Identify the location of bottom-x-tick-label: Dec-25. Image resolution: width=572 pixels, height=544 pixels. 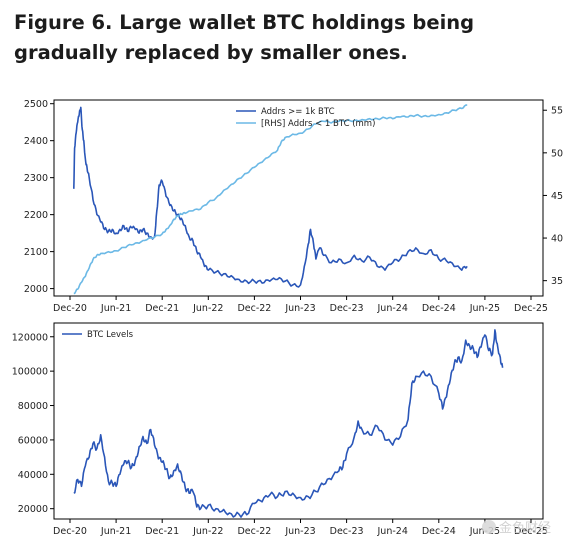
(531, 531).